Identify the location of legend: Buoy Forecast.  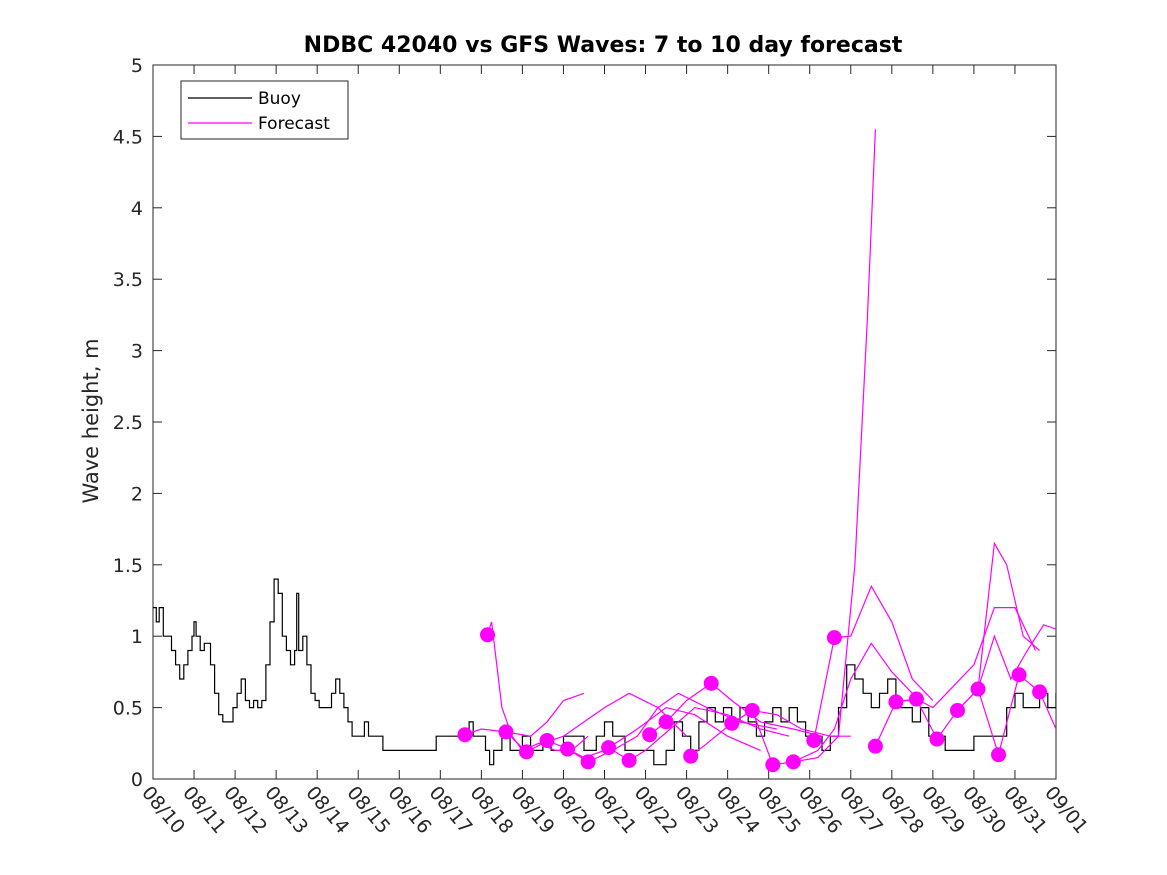
(264, 110).